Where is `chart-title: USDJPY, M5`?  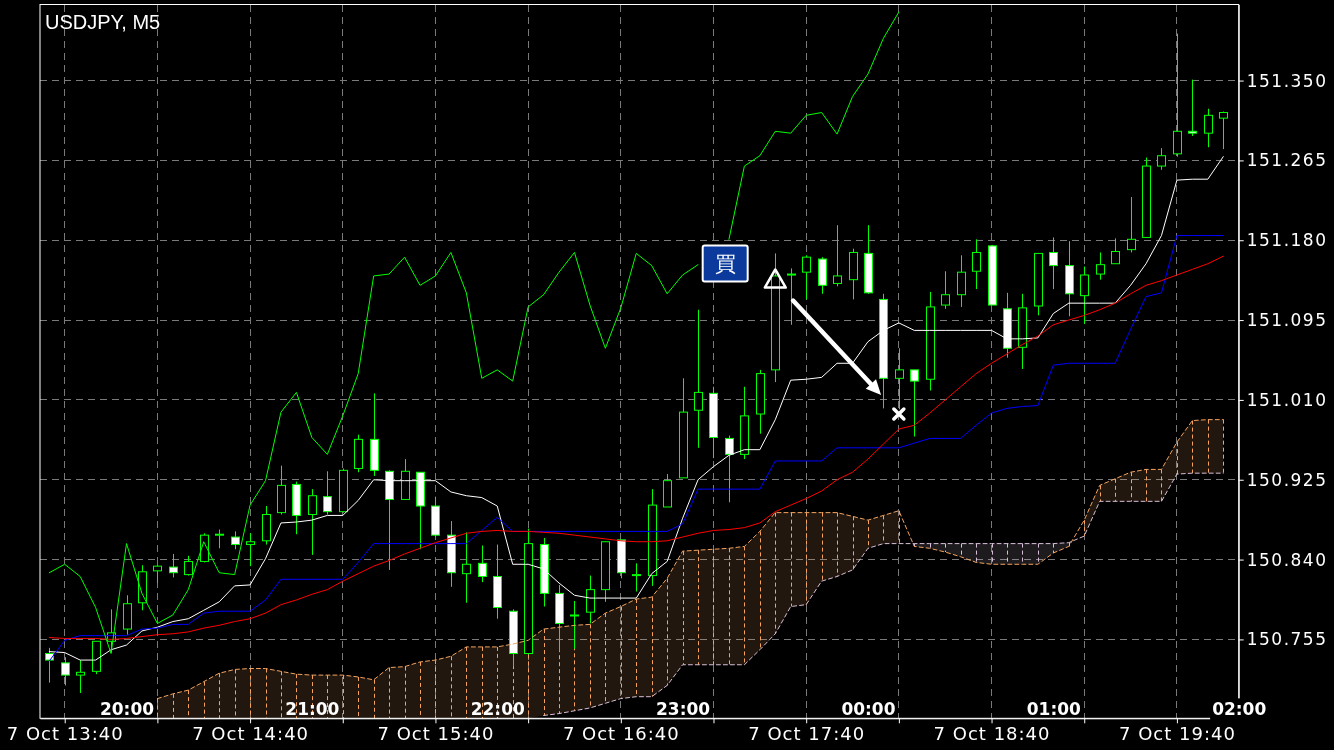 chart-title: USDJPY, M5 is located at coordinates (103, 21).